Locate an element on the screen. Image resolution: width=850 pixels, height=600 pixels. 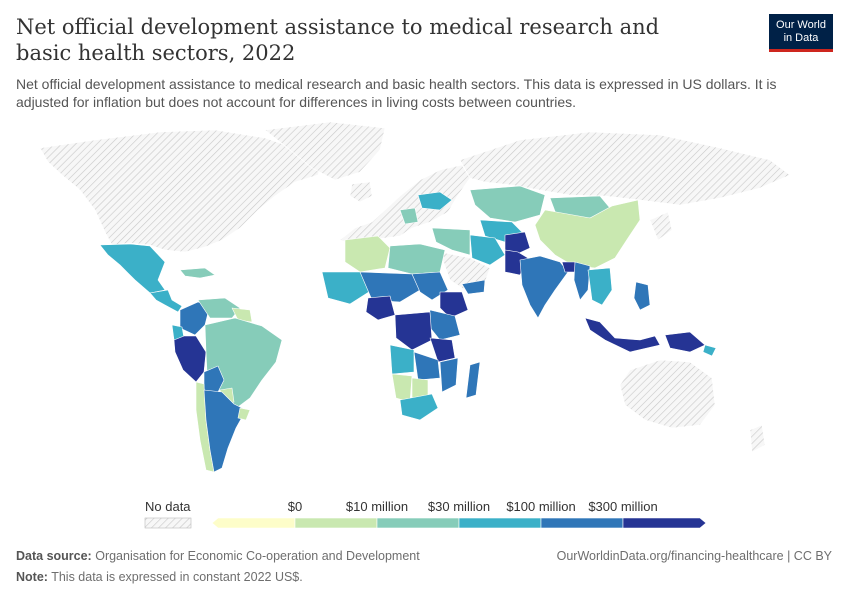
region-congo is located at coordinates (413, 331).